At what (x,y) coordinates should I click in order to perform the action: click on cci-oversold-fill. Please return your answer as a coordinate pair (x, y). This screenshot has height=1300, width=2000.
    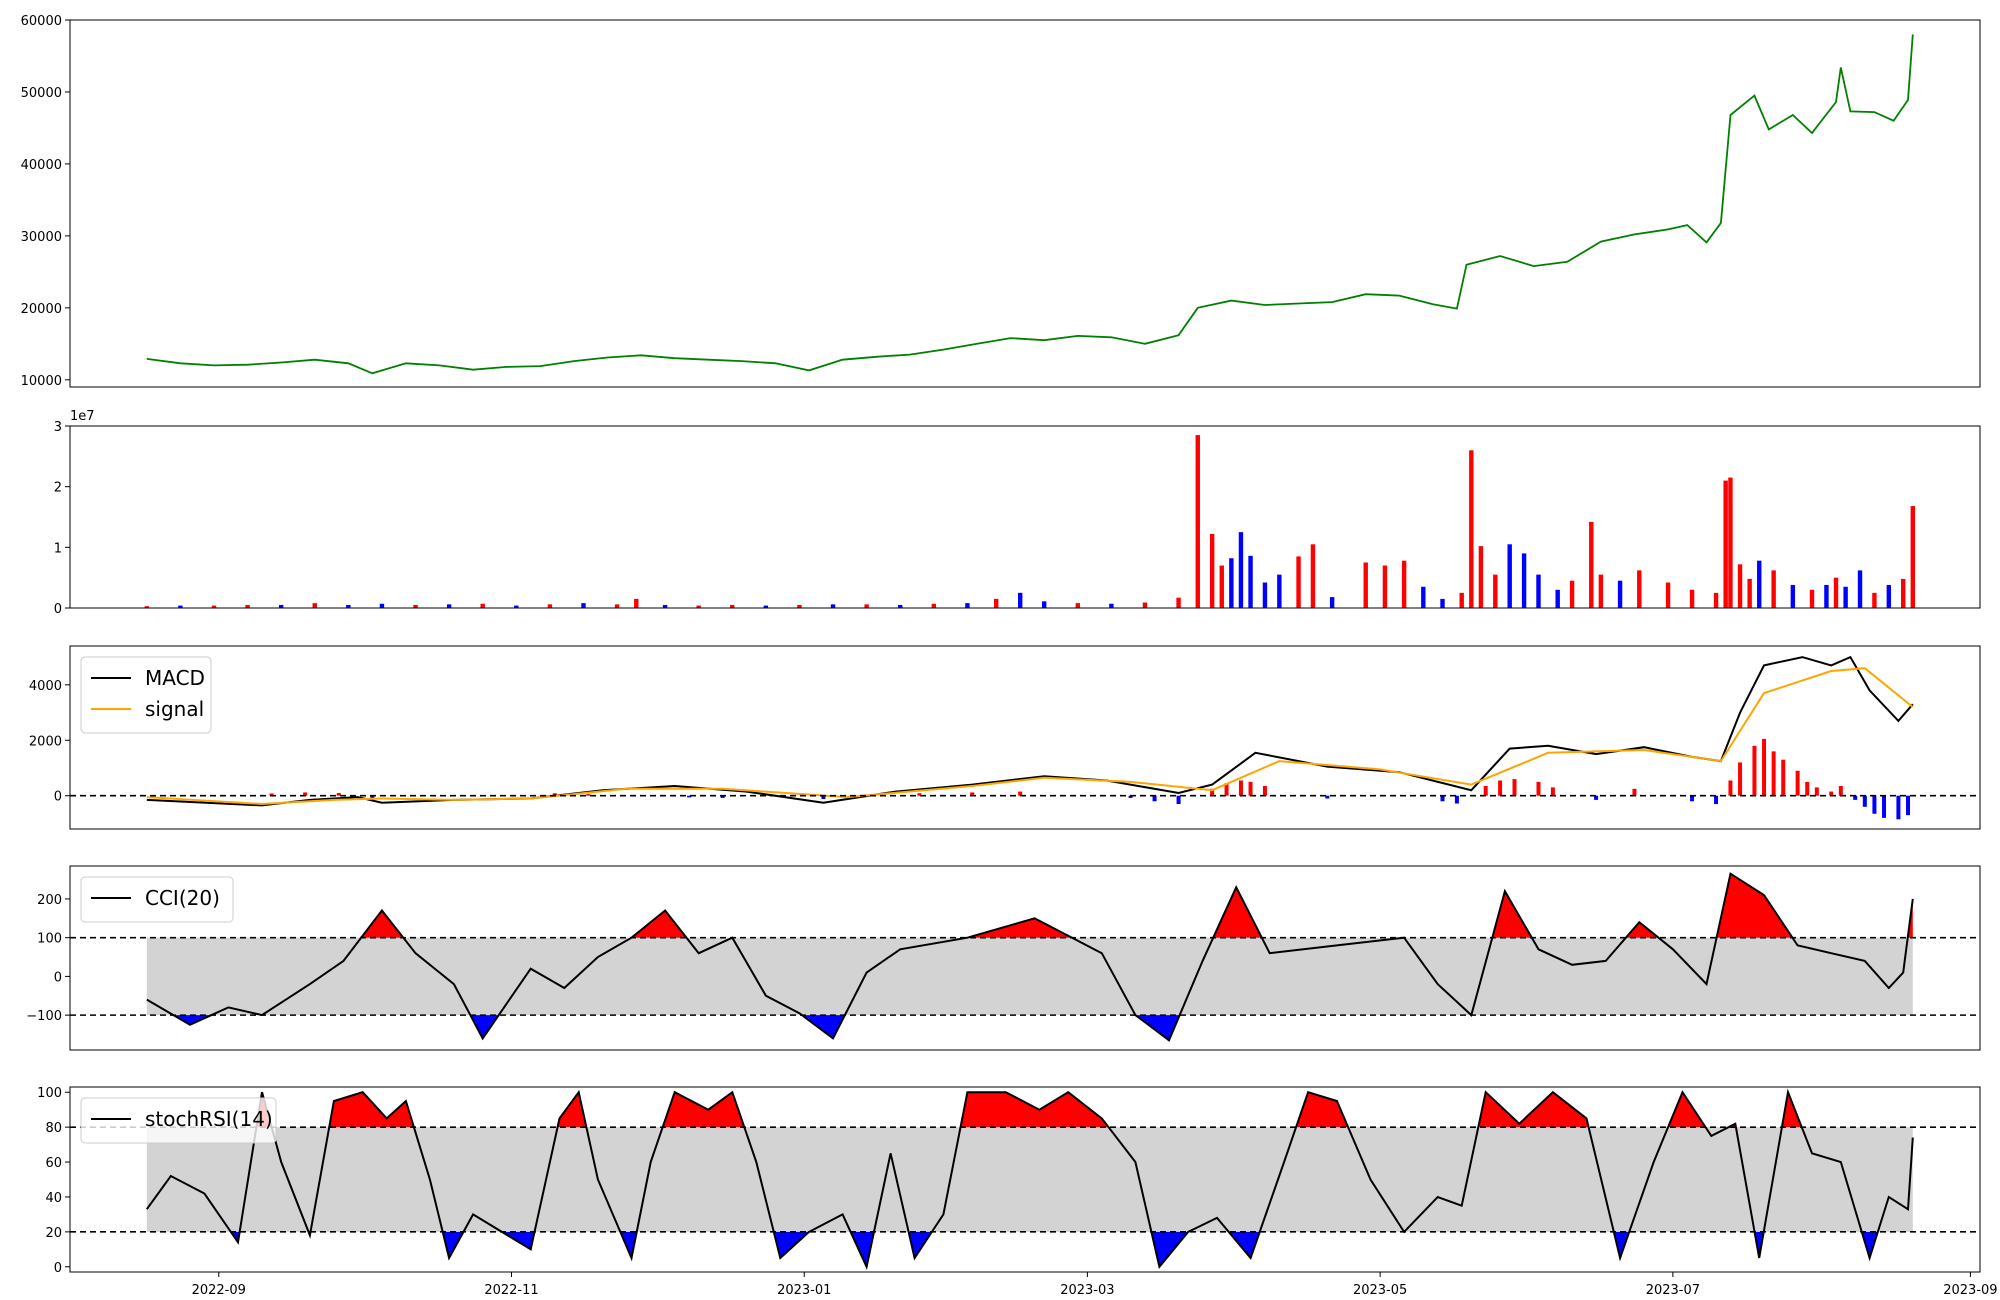
    Looking at the image, I should click on (1157, 1028).